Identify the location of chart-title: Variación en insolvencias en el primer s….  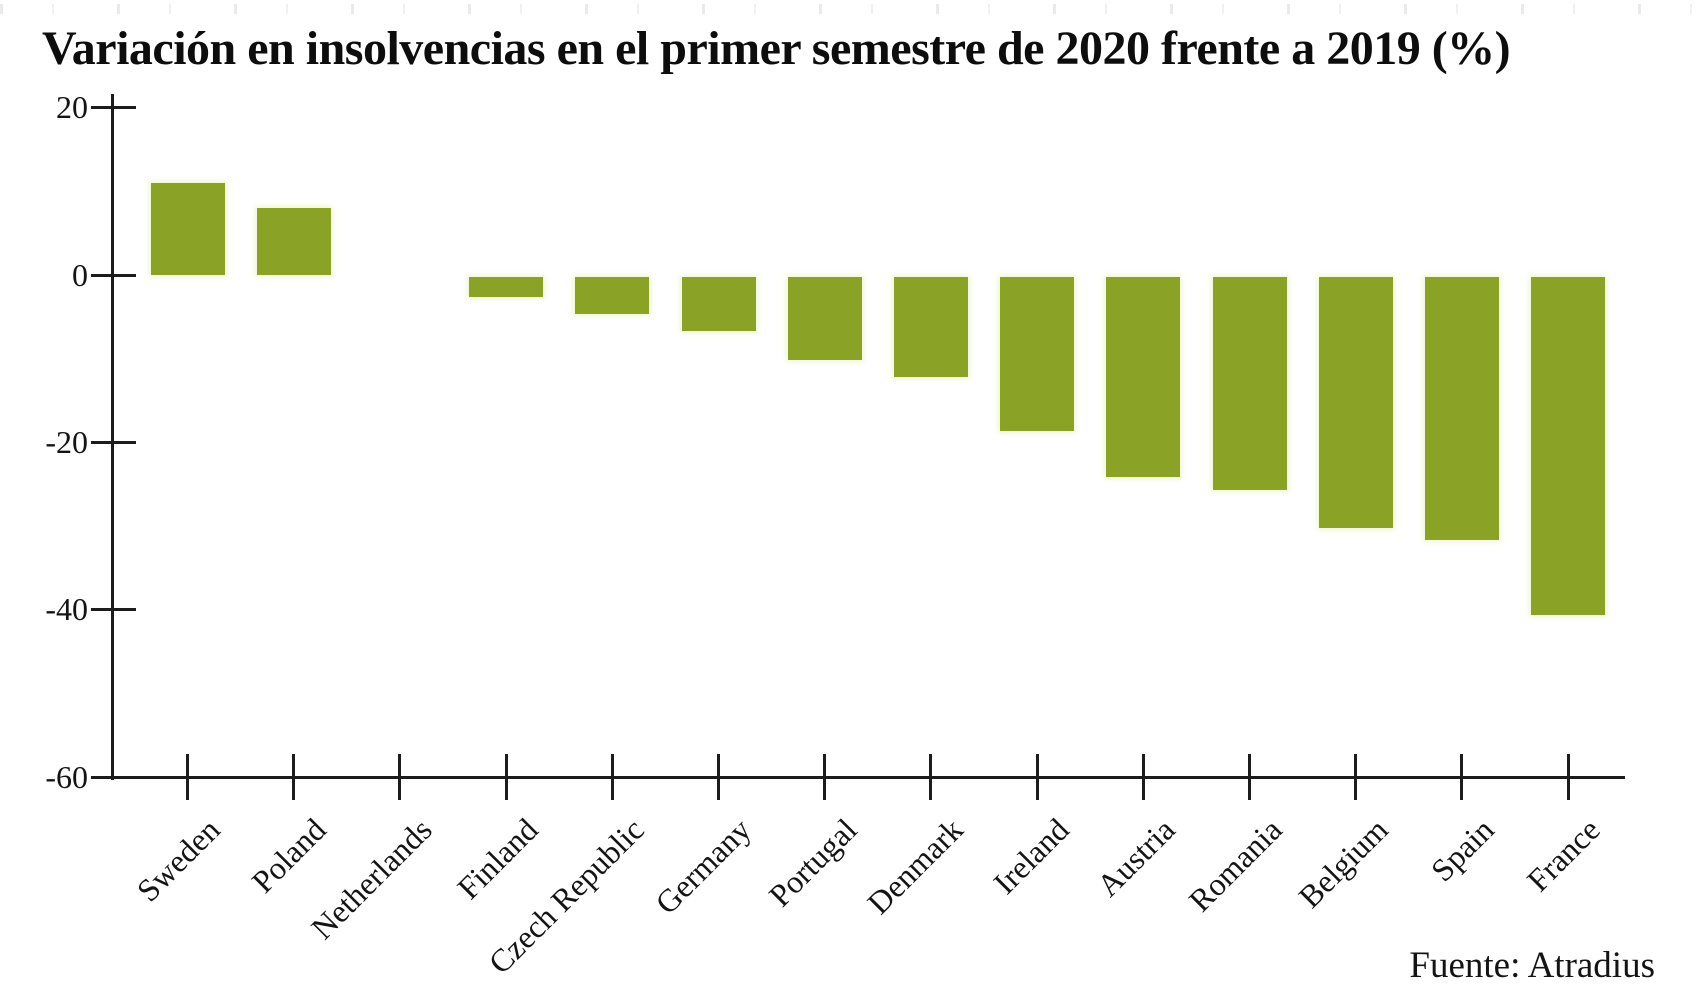
(776, 48).